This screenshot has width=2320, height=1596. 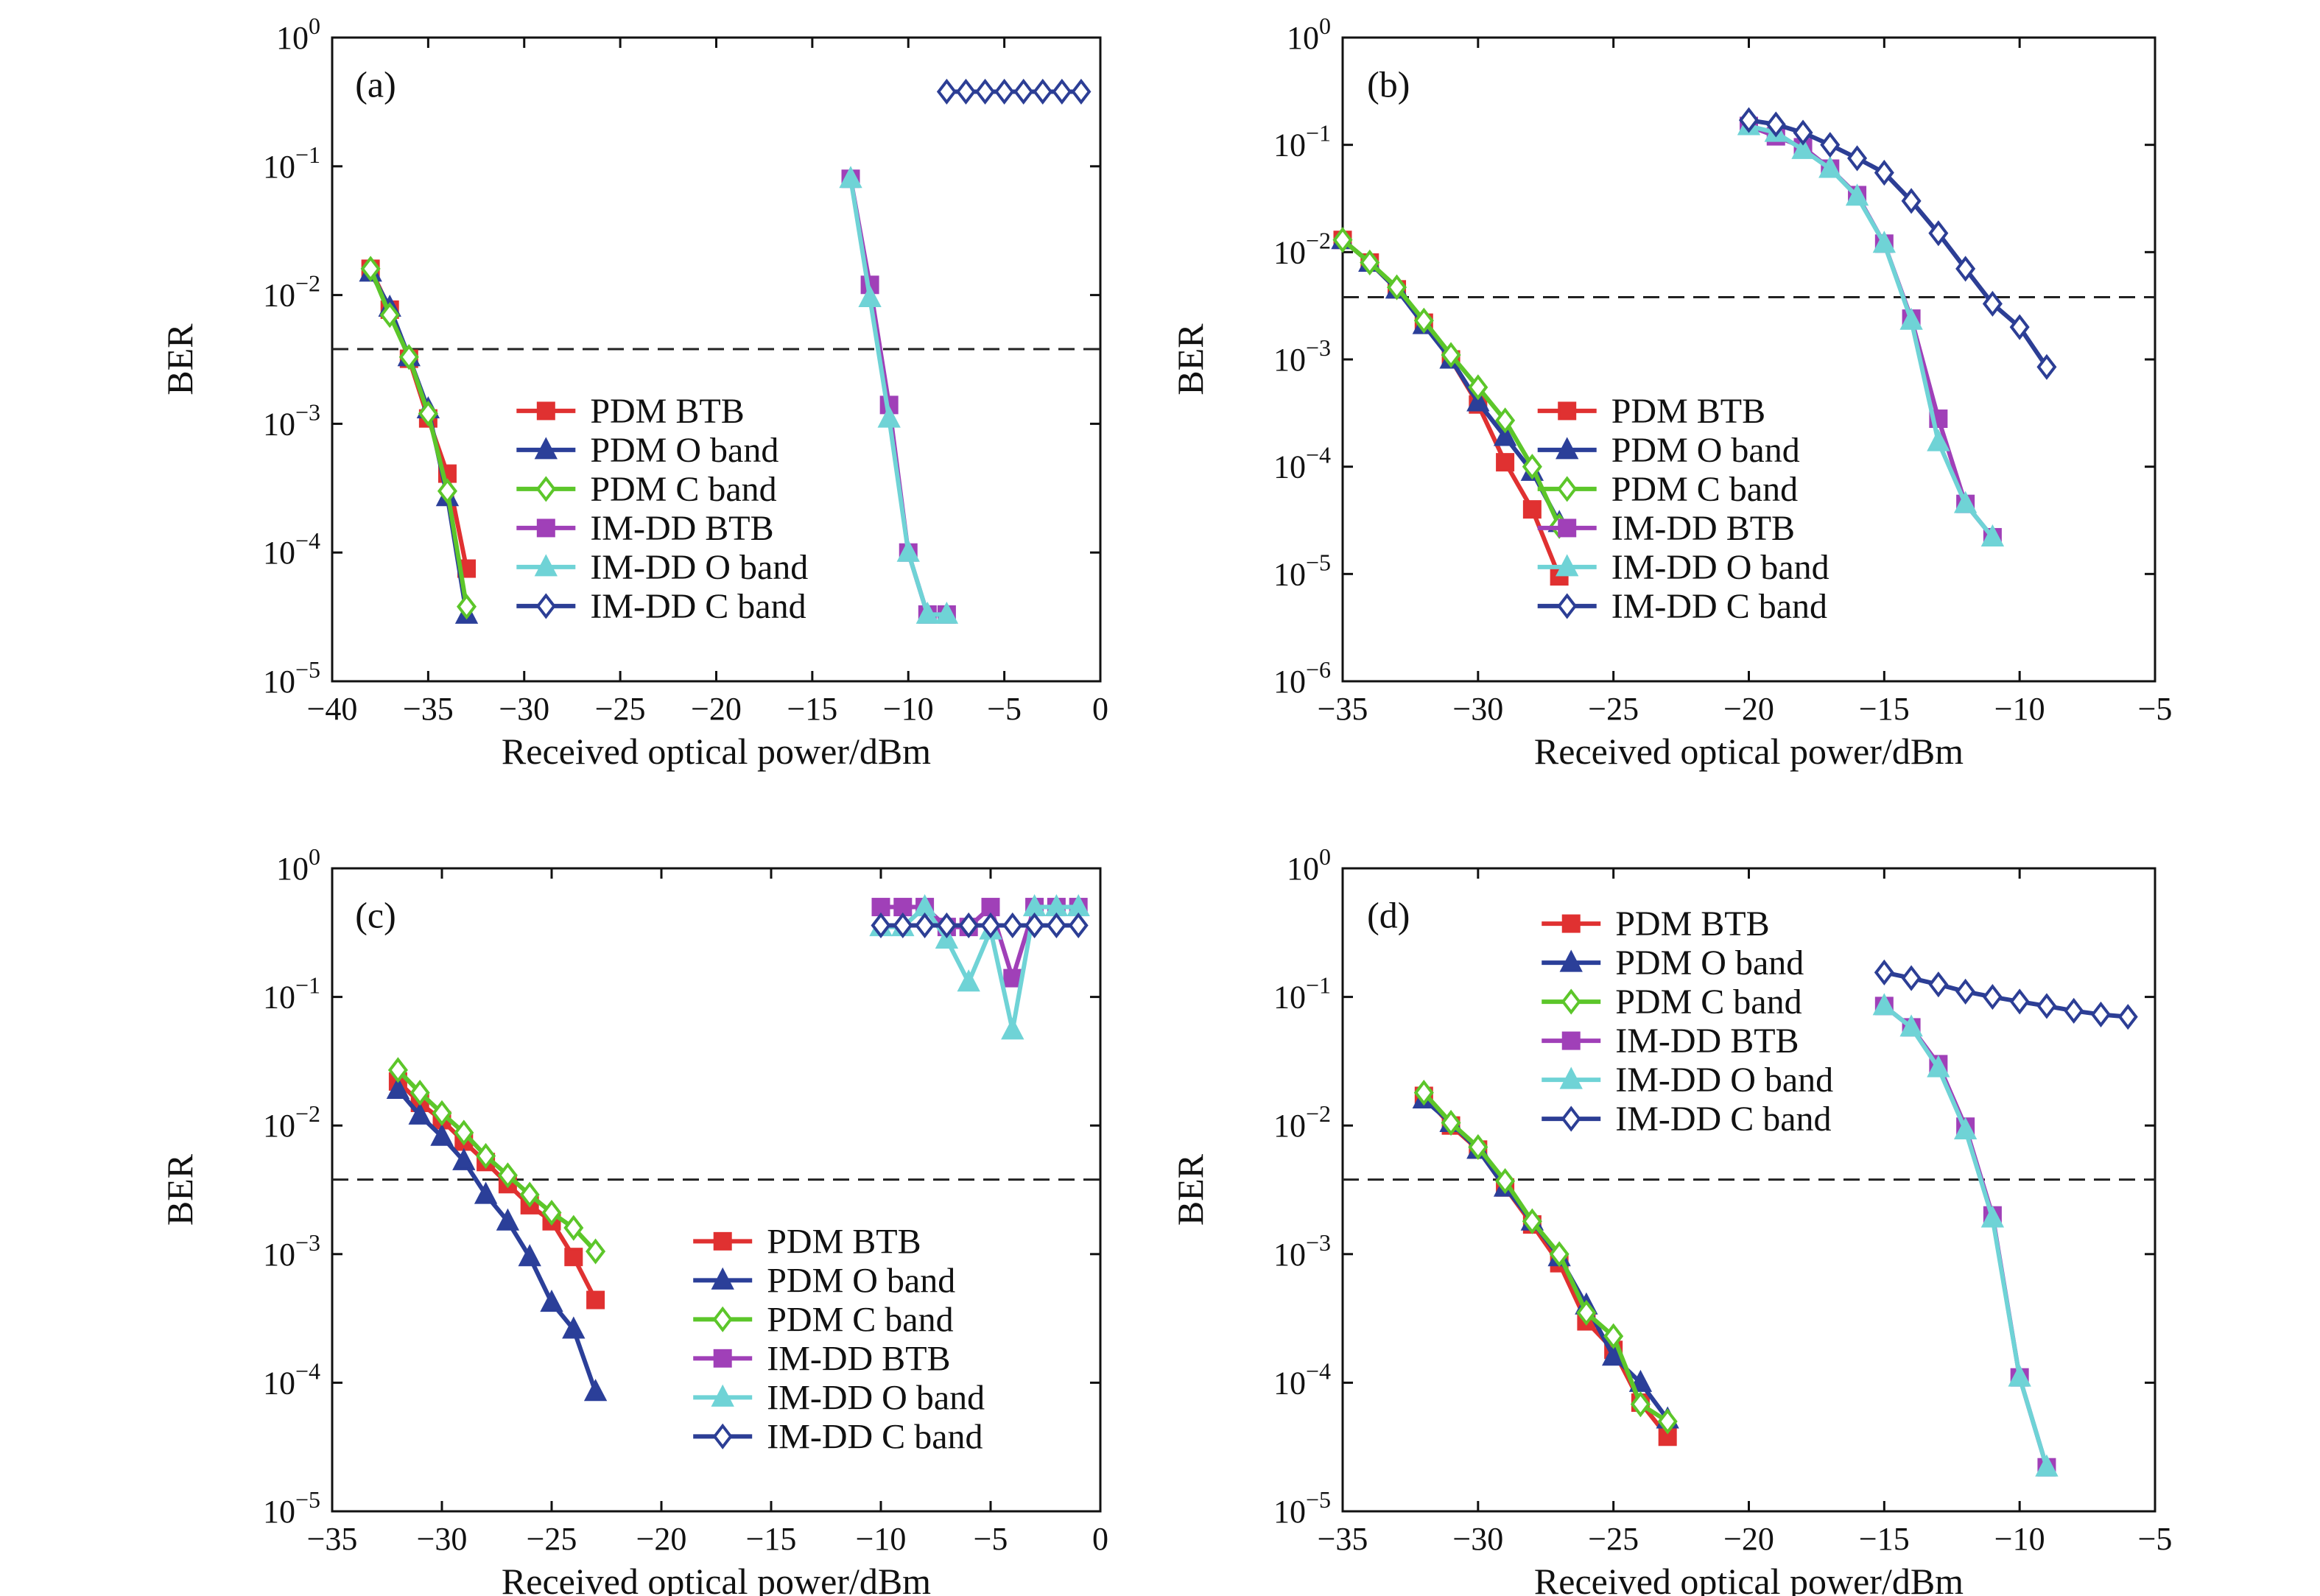 I want to click on x-tick-label: −20, so click(x=1749, y=1539).